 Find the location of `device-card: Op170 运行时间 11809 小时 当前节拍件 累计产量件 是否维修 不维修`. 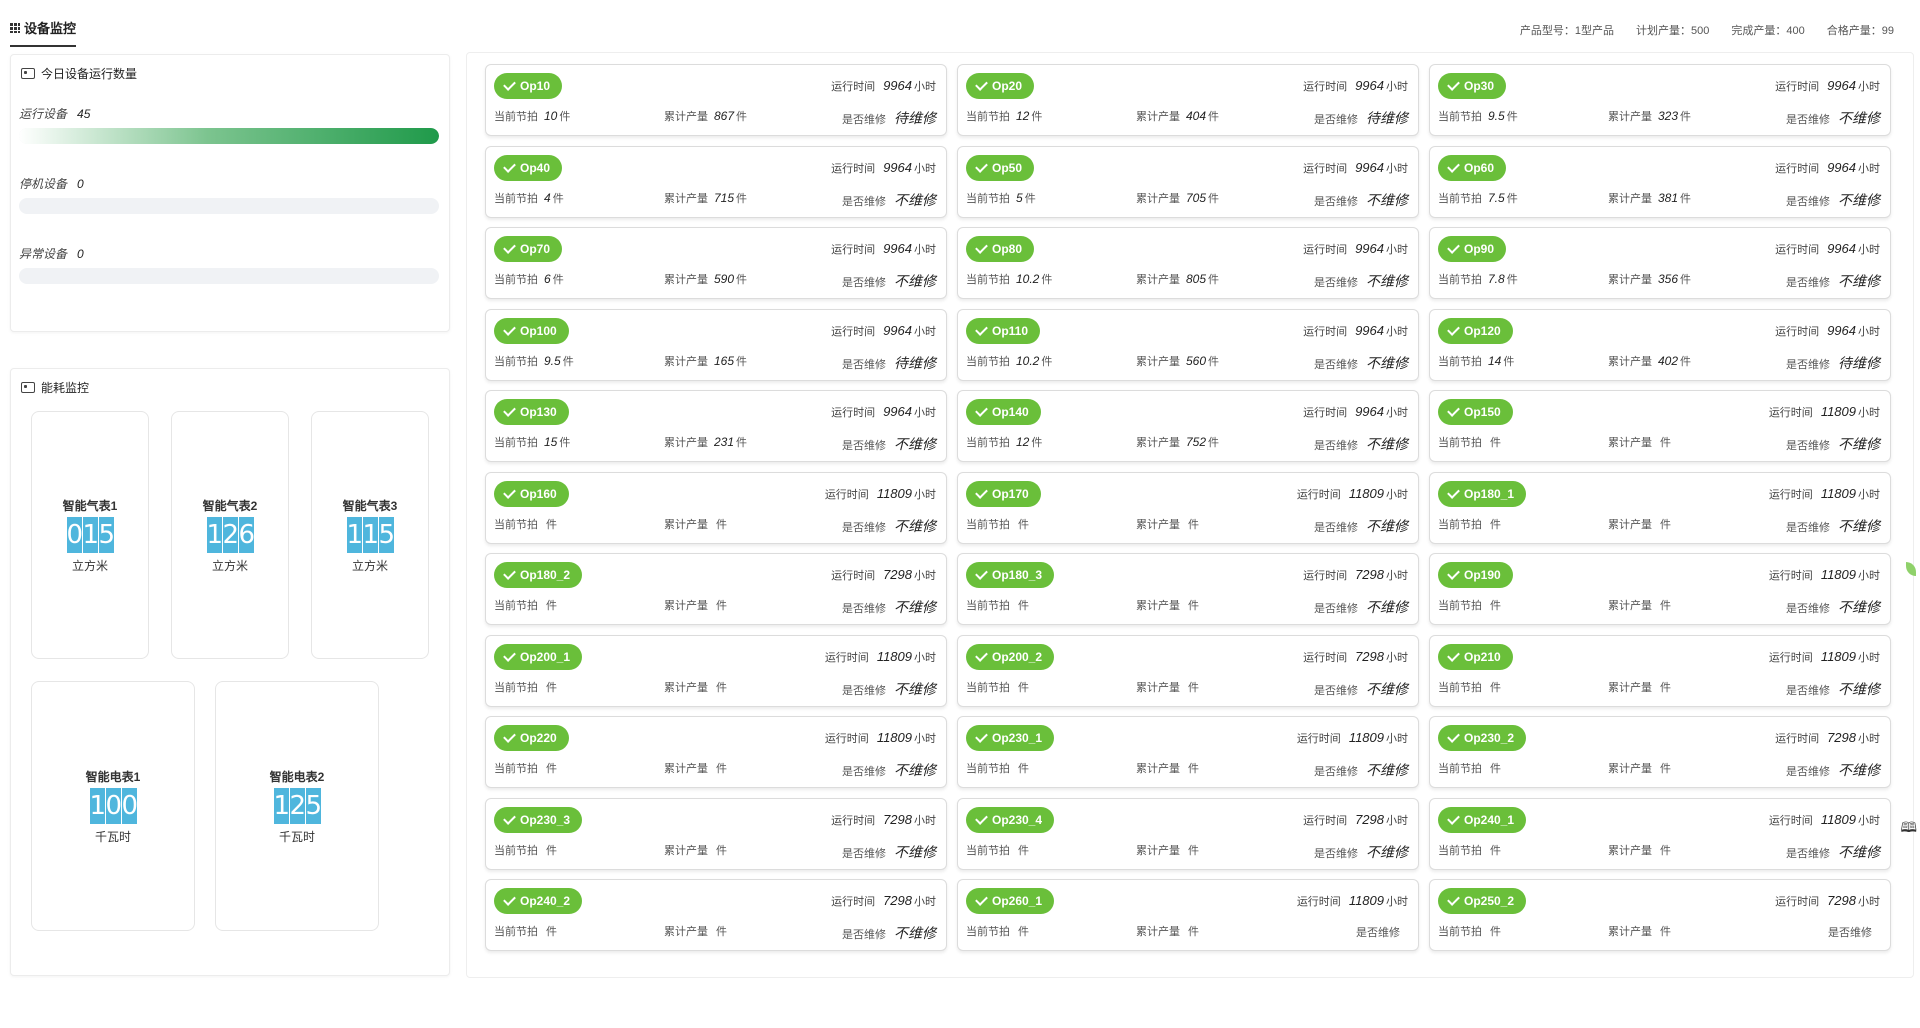

device-card: Op170 运行时间 11809 小时 当前节拍件 累计产量件 是否维修 不维修 is located at coordinates (1188, 507).